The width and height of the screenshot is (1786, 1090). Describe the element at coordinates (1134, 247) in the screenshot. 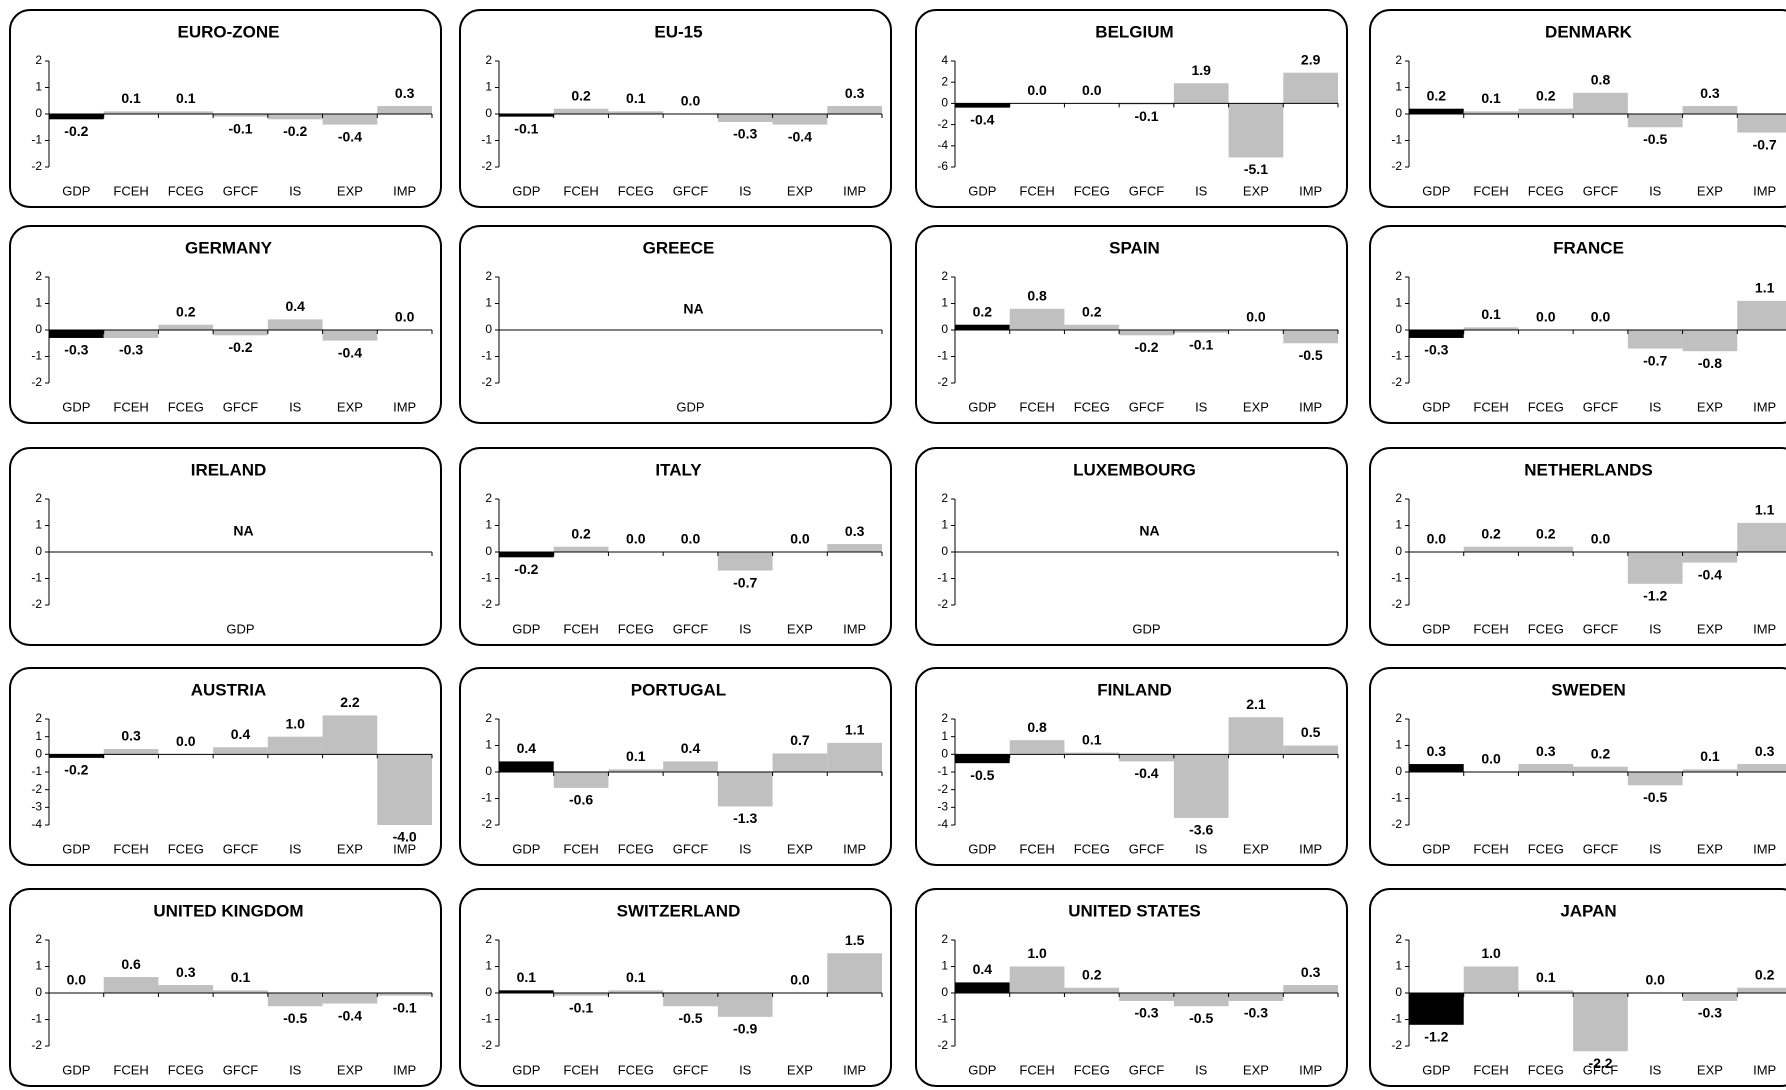

I see `chart-title: SPAIN` at that location.